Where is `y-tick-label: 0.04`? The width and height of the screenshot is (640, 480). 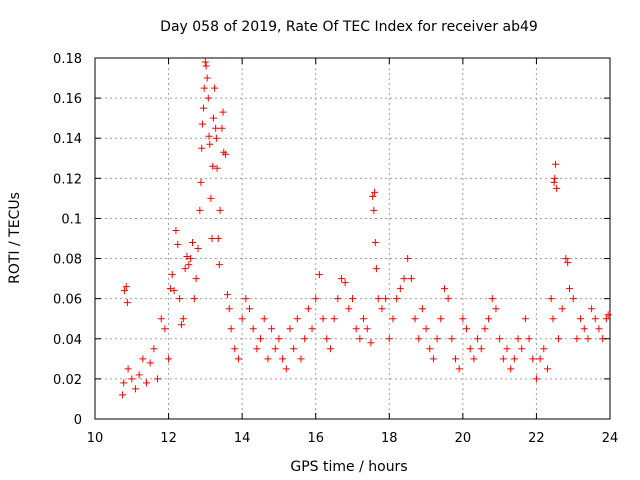 y-tick-label: 0.04 is located at coordinates (67, 340).